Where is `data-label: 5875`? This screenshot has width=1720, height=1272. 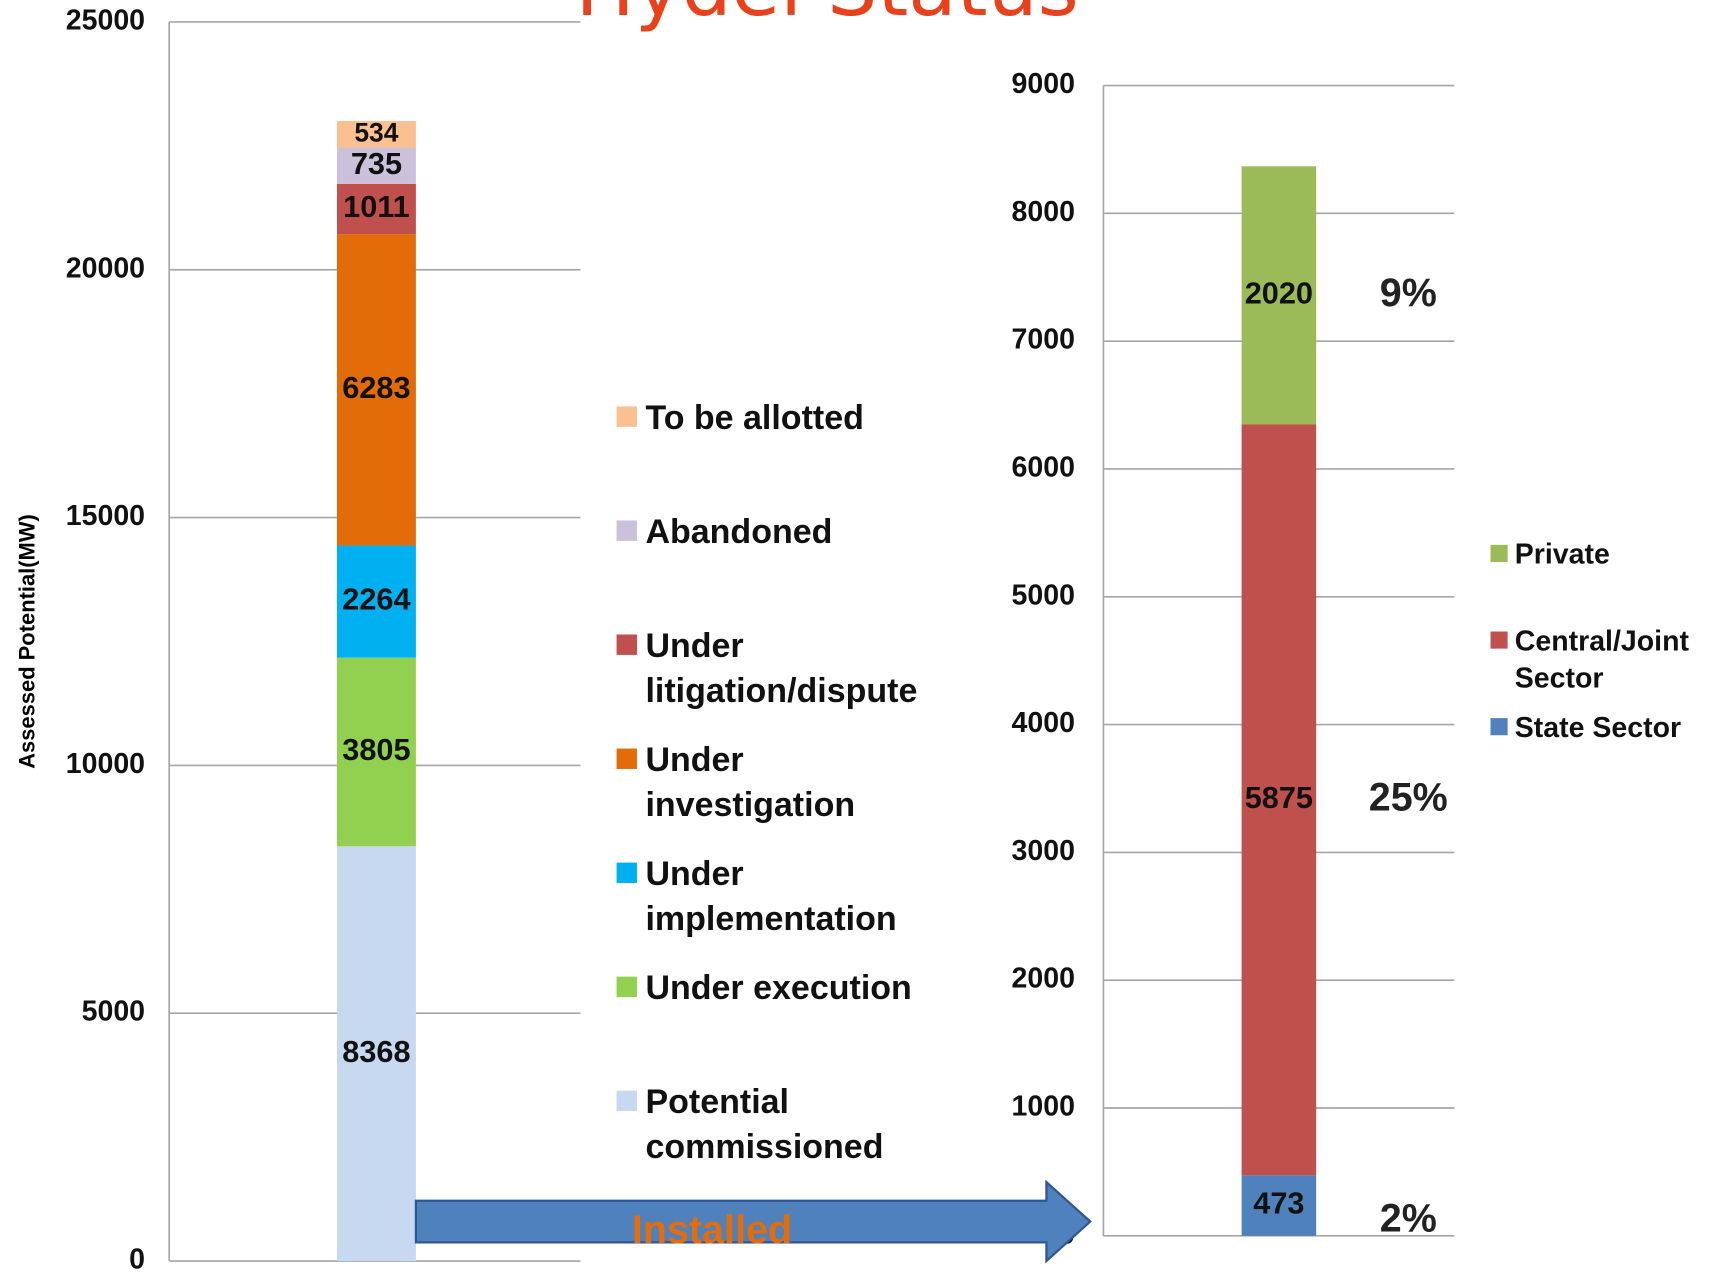 data-label: 5875 is located at coordinates (1279, 797).